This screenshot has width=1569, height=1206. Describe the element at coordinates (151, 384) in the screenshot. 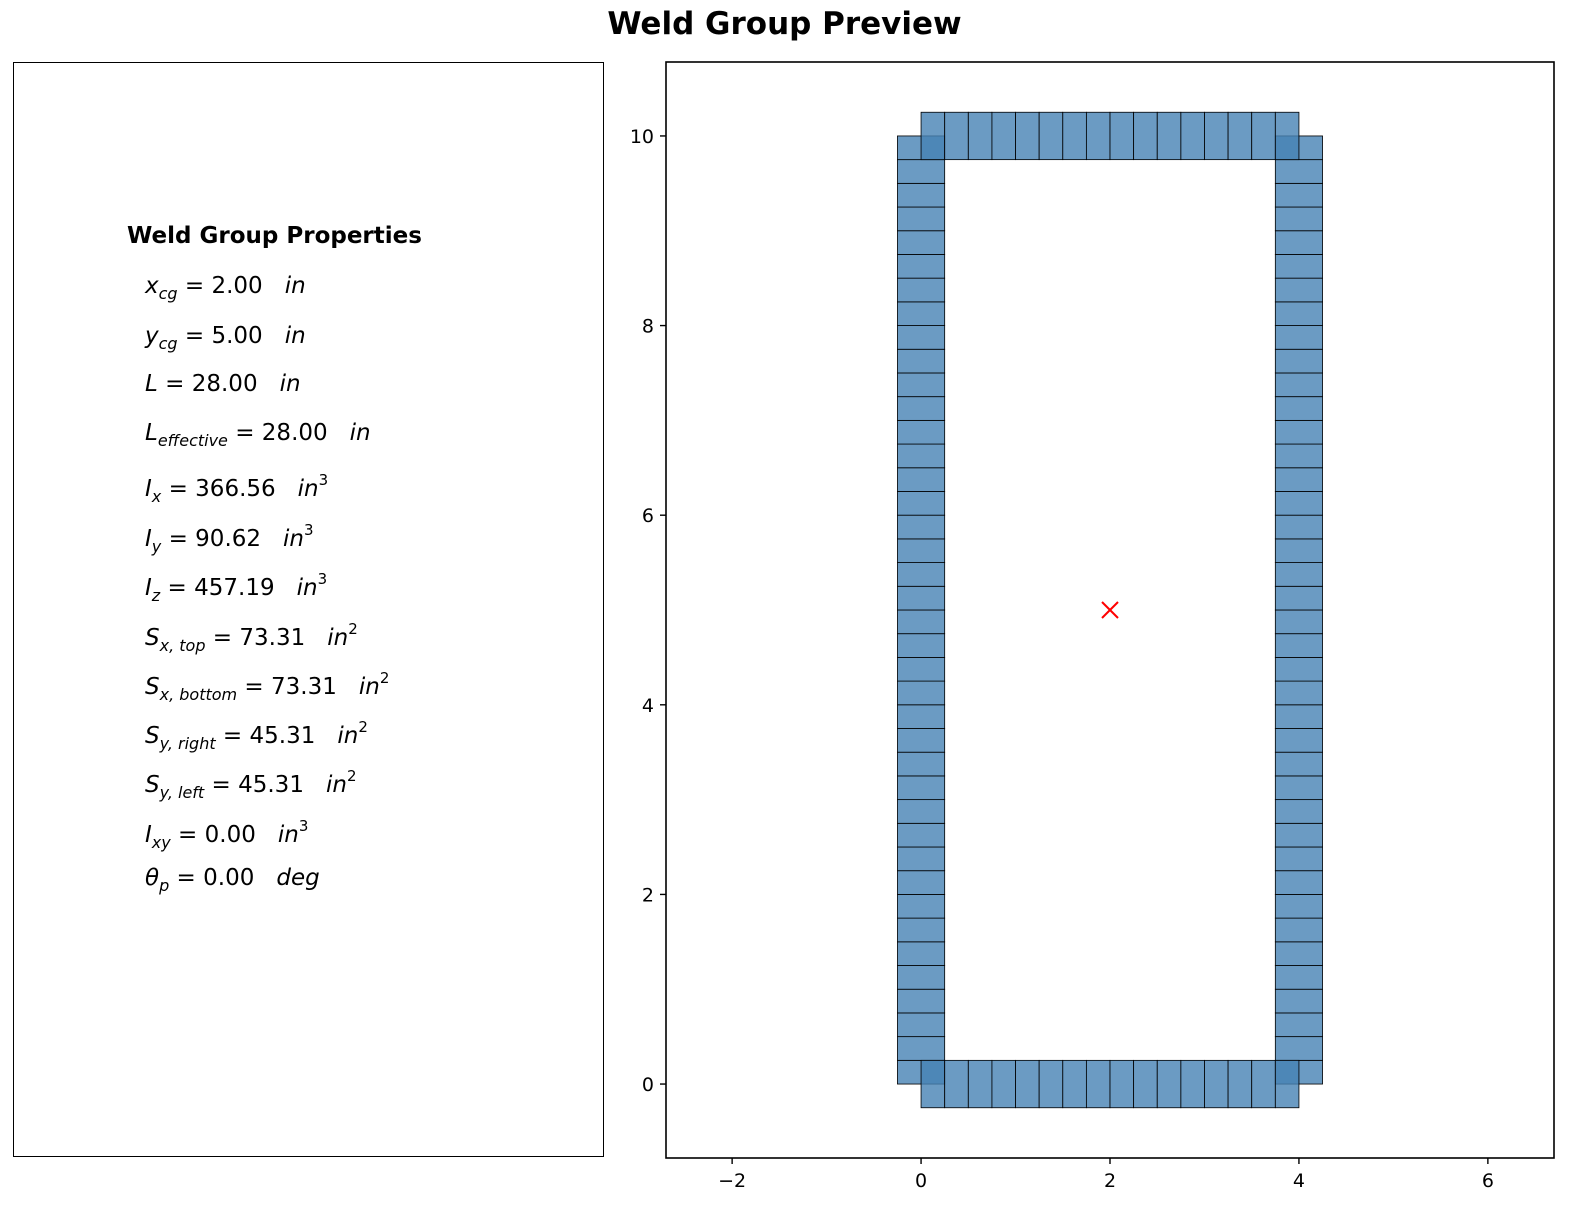

I see `property-symbol: L` at that location.